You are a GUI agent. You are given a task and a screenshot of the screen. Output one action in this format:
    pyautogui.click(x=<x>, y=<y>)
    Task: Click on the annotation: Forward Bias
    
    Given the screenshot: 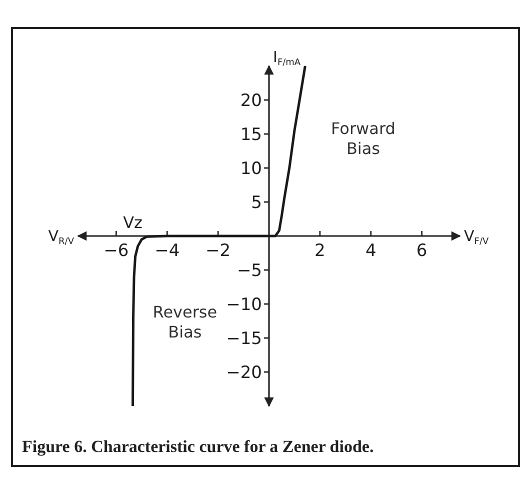 What is the action you would take?
    pyautogui.click(x=363, y=138)
    